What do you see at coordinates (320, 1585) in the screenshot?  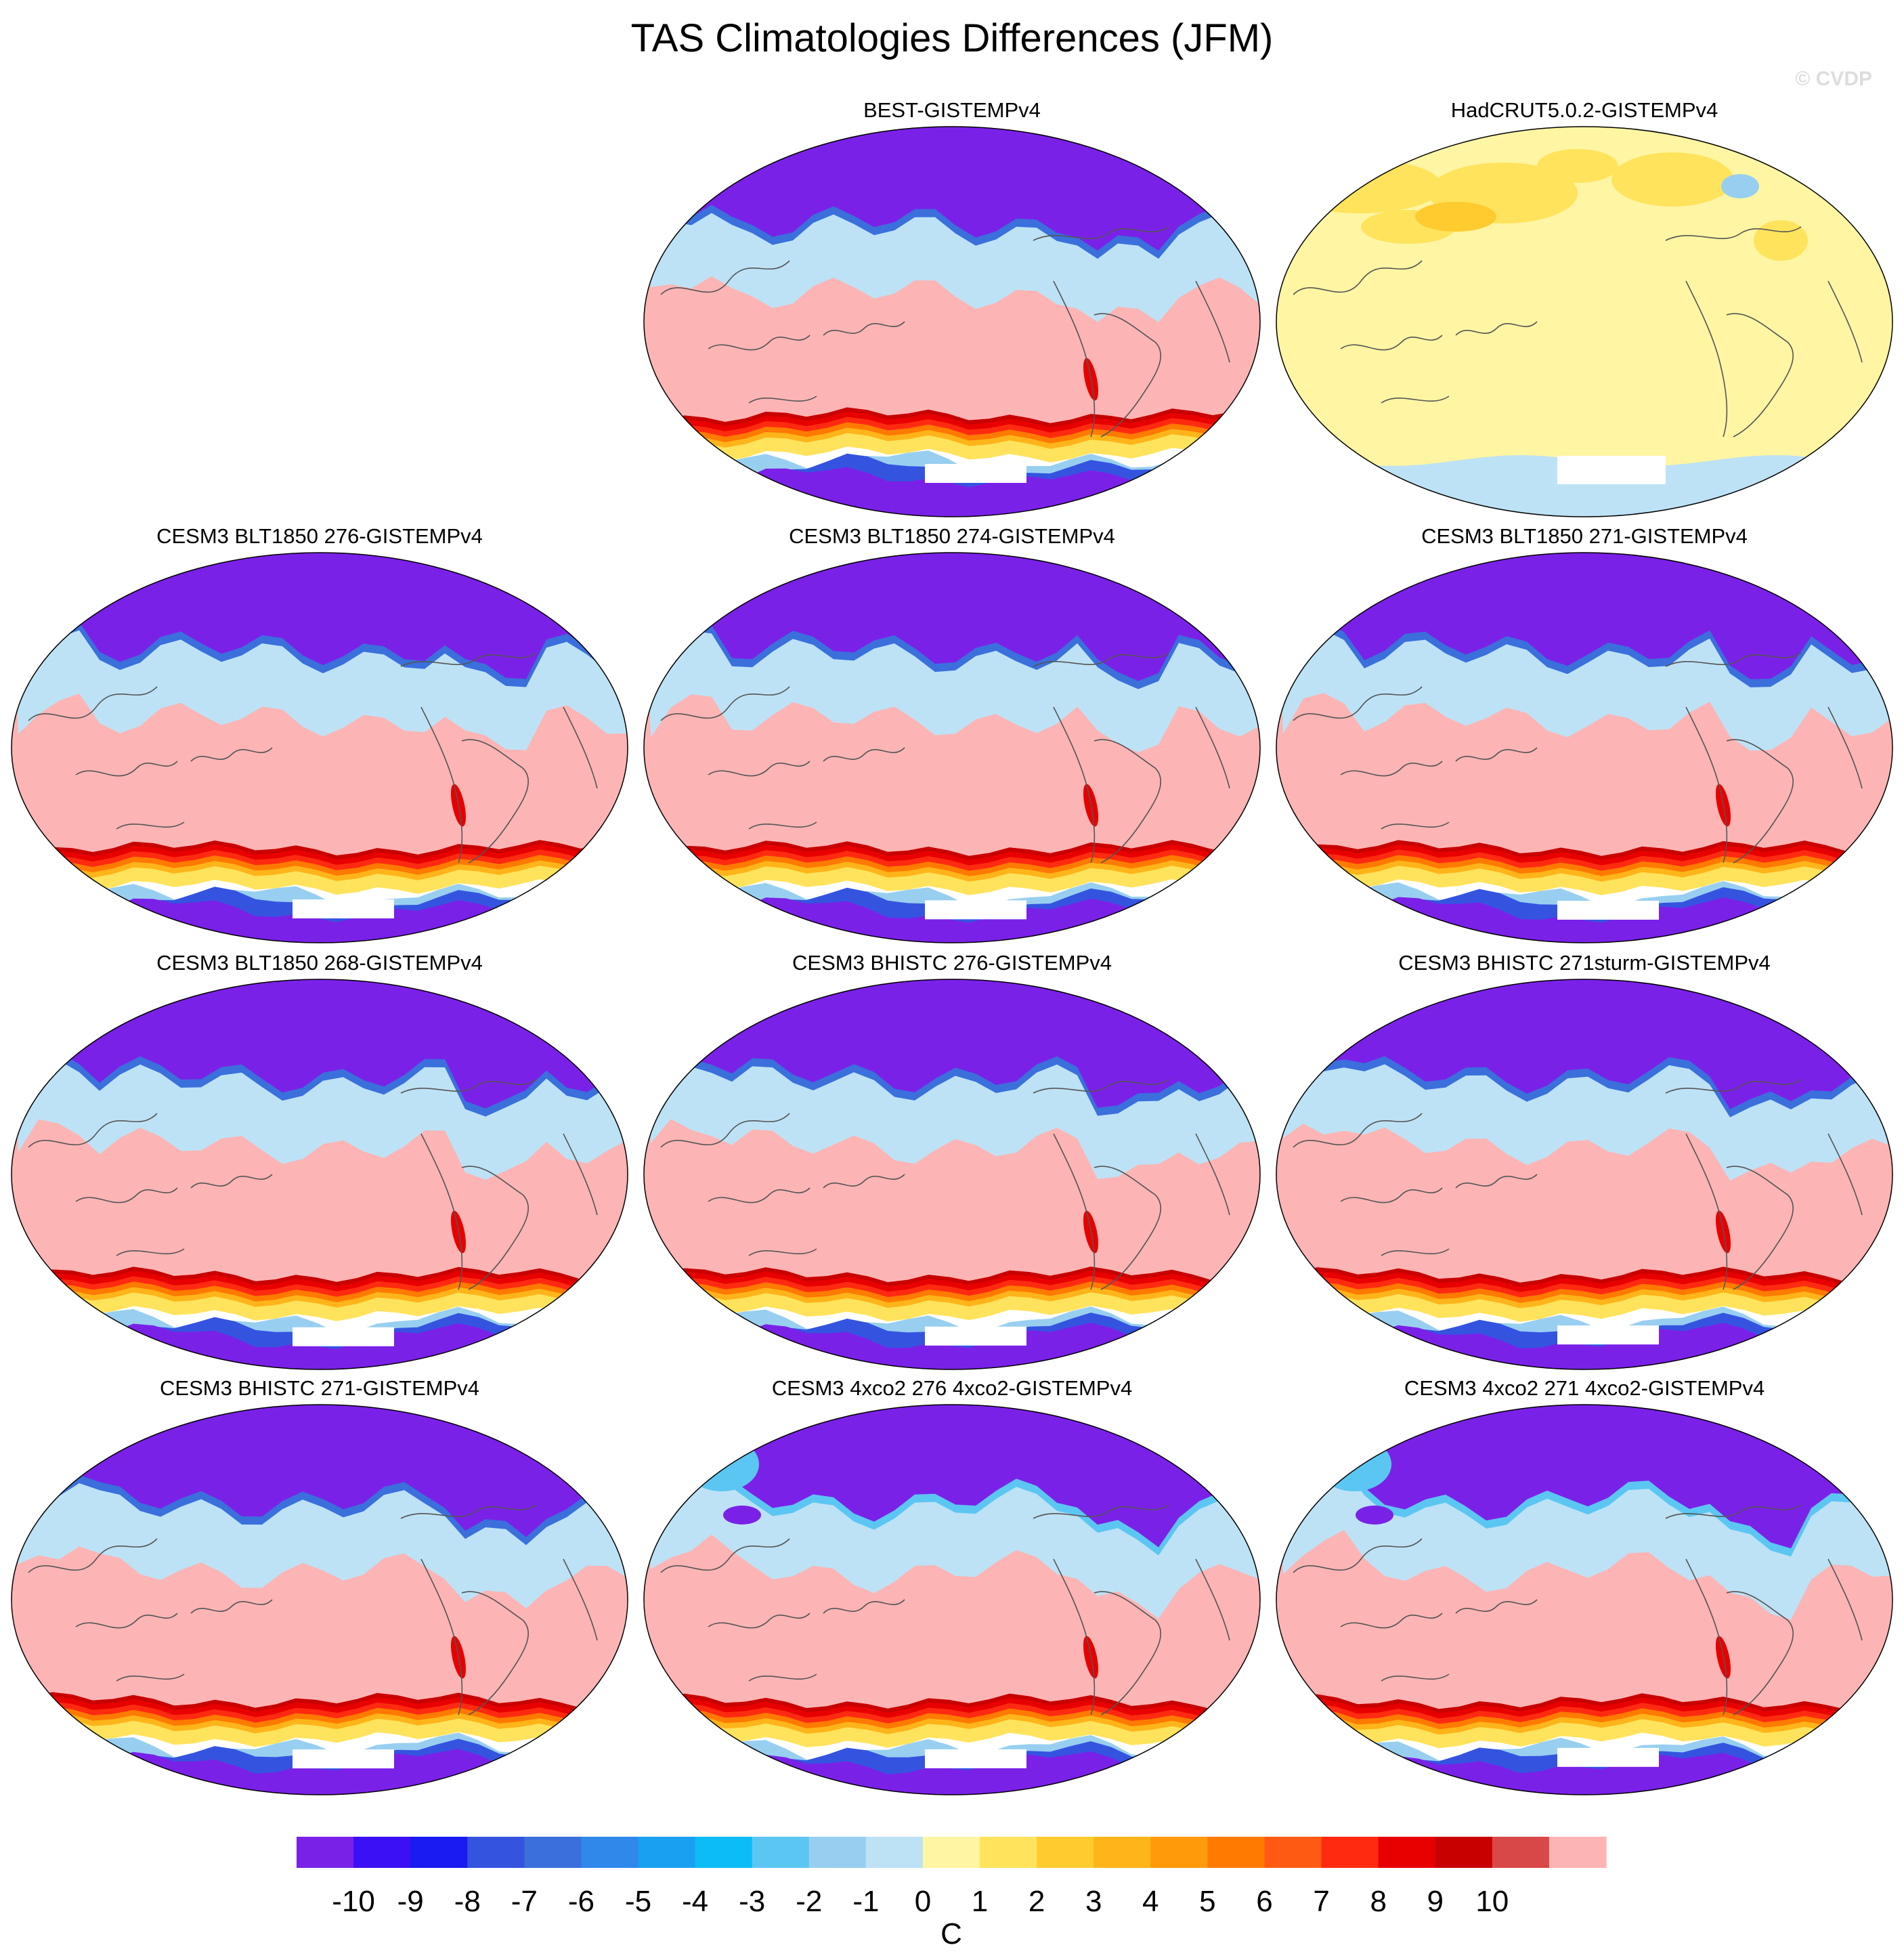 I see `map-panel: CESM3 BHISTC 271-GISTEMPv4` at bounding box center [320, 1585].